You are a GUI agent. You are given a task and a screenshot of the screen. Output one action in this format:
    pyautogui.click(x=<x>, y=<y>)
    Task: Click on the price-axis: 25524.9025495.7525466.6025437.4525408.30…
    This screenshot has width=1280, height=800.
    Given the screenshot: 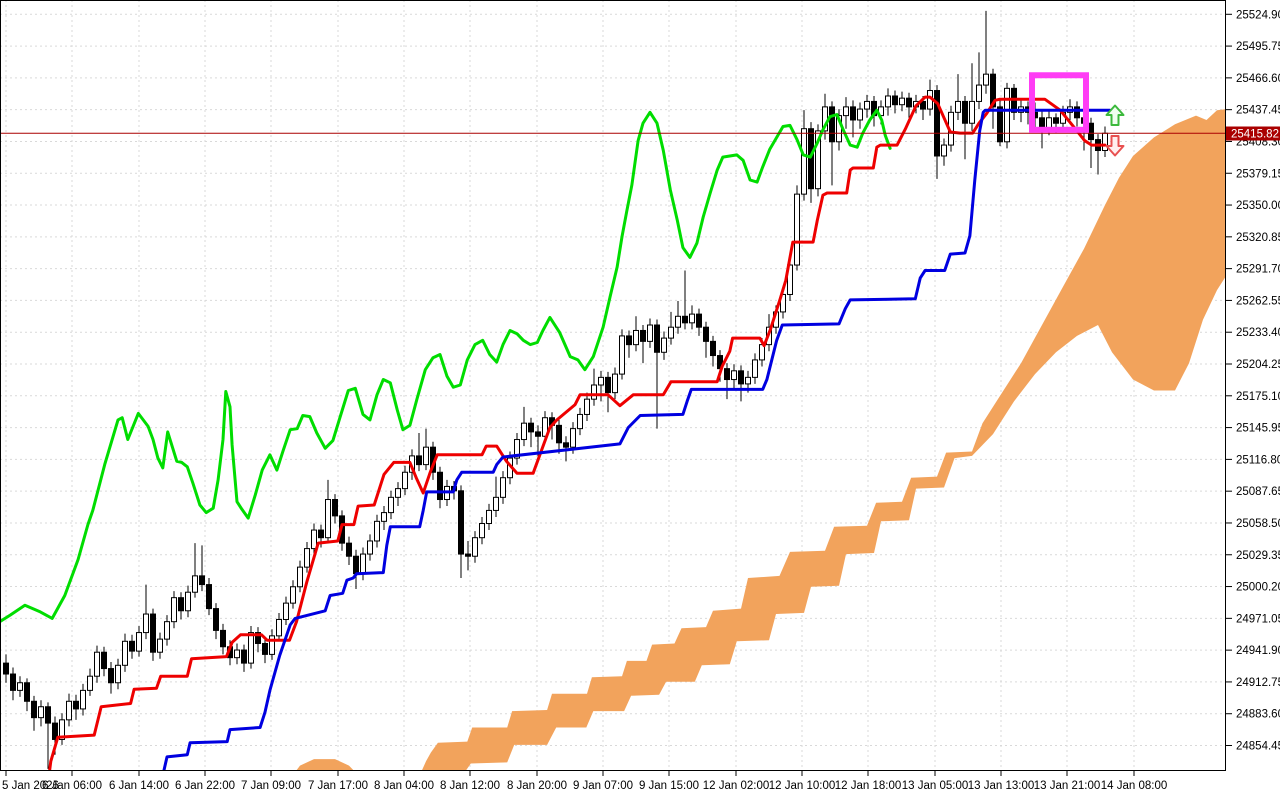 What is the action you would take?
    pyautogui.click(x=1252, y=381)
    